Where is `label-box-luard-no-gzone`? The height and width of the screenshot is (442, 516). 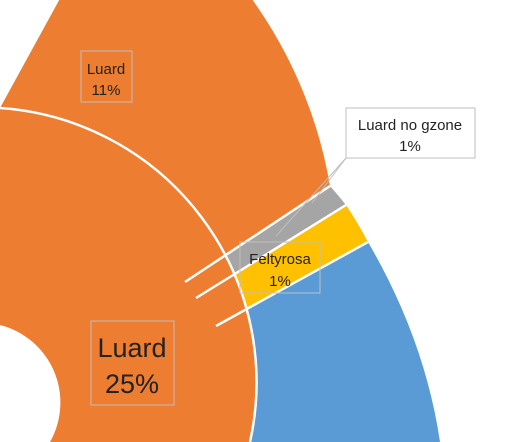
label-box-luard-no-gzone is located at coordinates (410, 133).